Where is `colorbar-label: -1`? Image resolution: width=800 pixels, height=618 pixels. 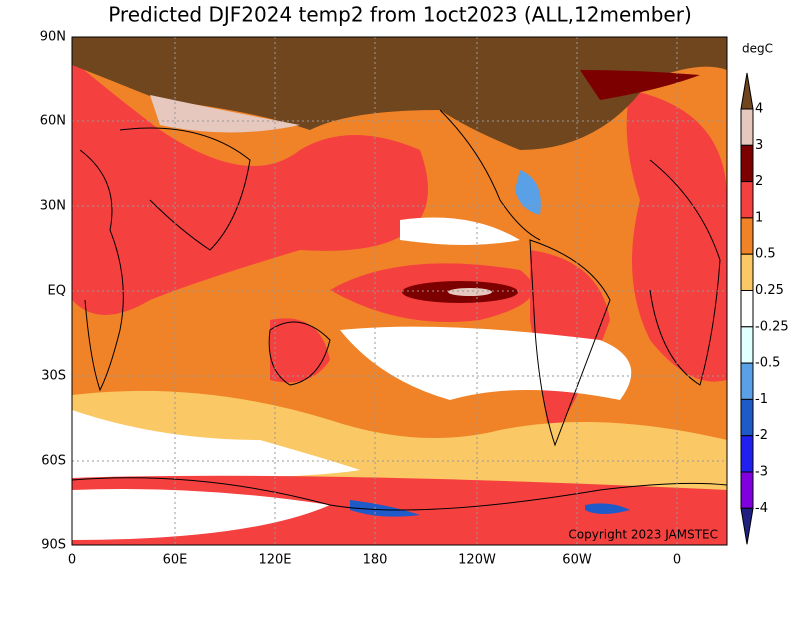
colorbar-label: -1 is located at coordinates (761, 399).